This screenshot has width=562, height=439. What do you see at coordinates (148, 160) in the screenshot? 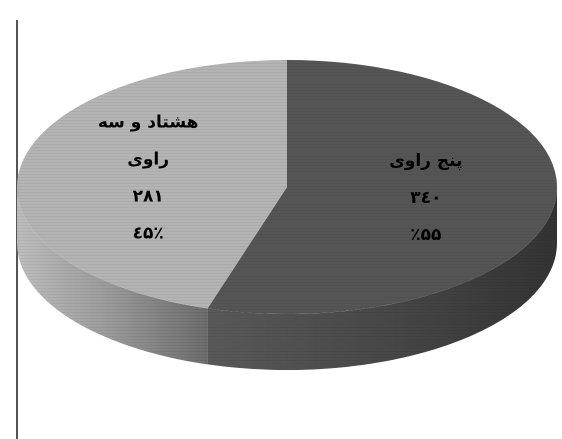
I see `slice-name-label-2-2: راوی` at bounding box center [148, 160].